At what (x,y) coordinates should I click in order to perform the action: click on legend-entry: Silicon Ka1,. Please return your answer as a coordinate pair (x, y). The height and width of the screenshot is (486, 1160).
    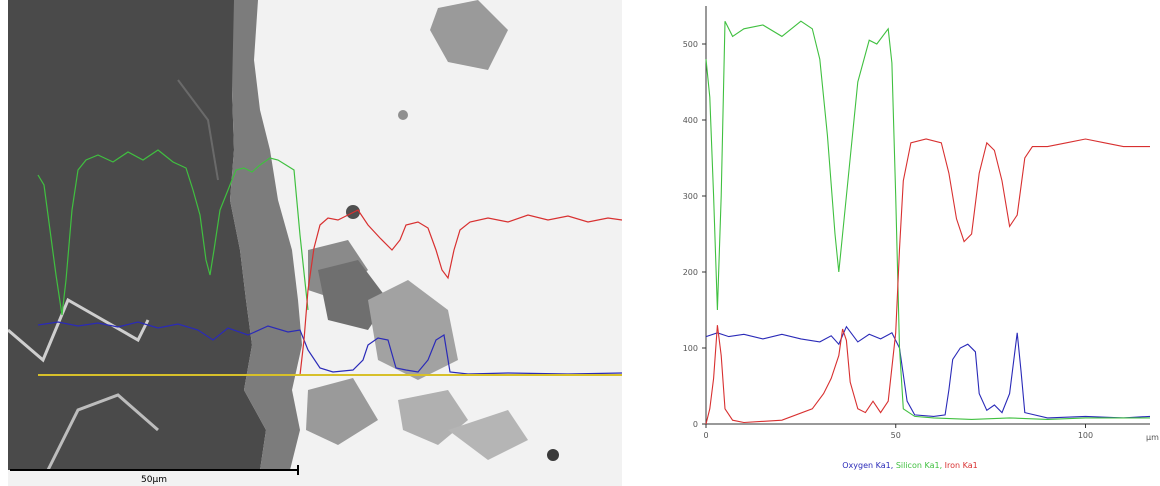
    Looking at the image, I should click on (920, 465).